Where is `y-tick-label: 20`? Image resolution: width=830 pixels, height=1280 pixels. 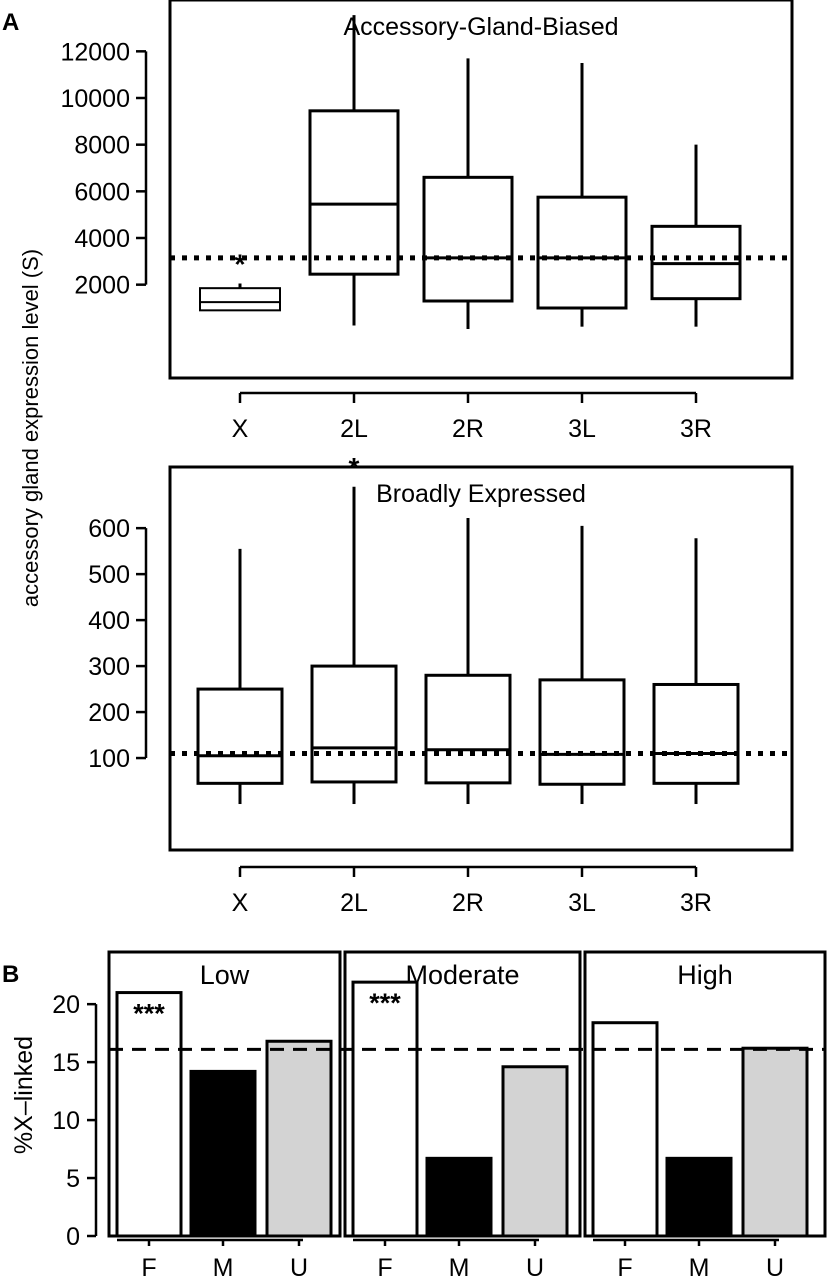
y-tick-label: 20 is located at coordinates (66, 1005).